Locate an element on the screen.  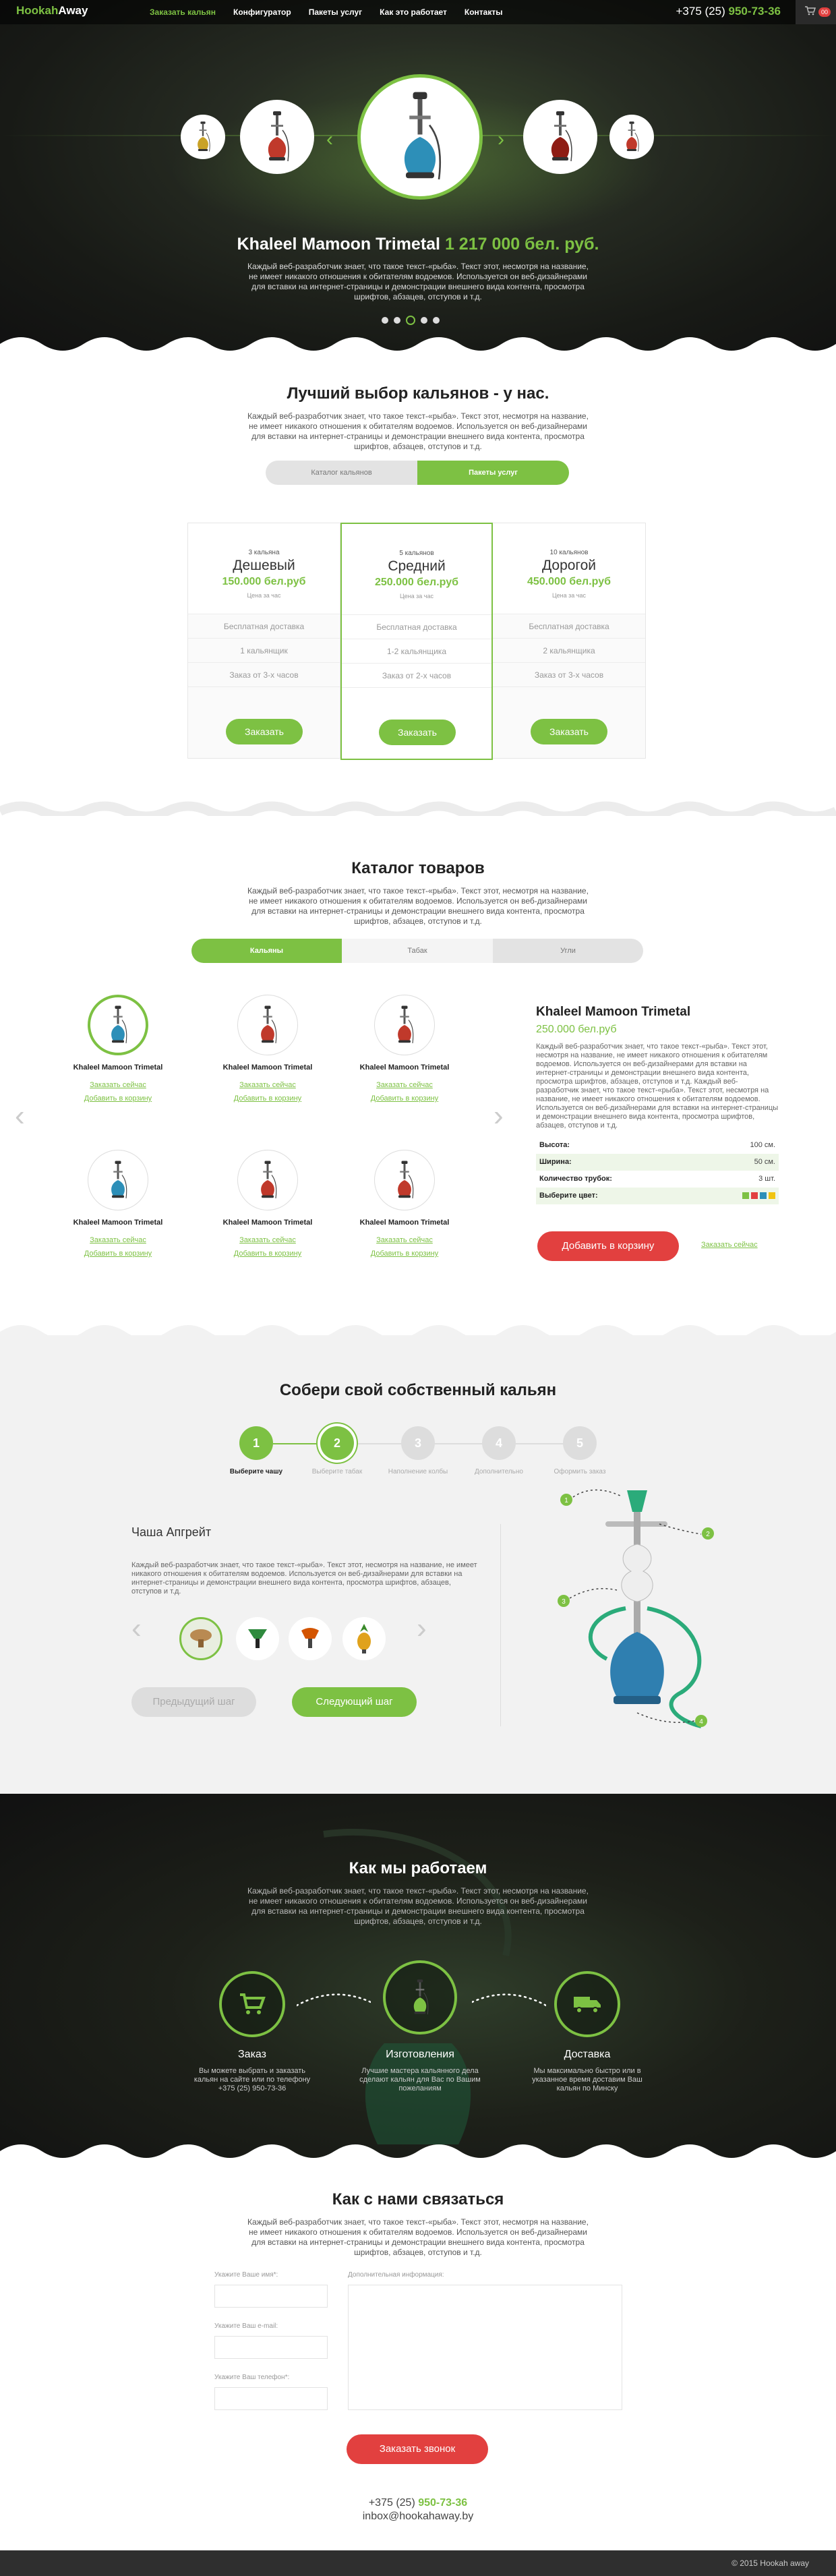
order-expensive-button: Заказать is located at coordinates (569, 732).